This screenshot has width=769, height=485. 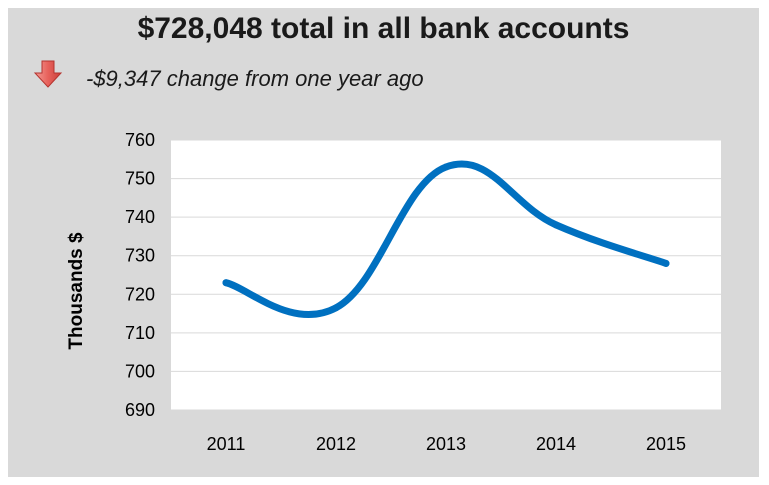 What do you see at coordinates (140, 179) in the screenshot?
I see `y-tick-label: 750` at bounding box center [140, 179].